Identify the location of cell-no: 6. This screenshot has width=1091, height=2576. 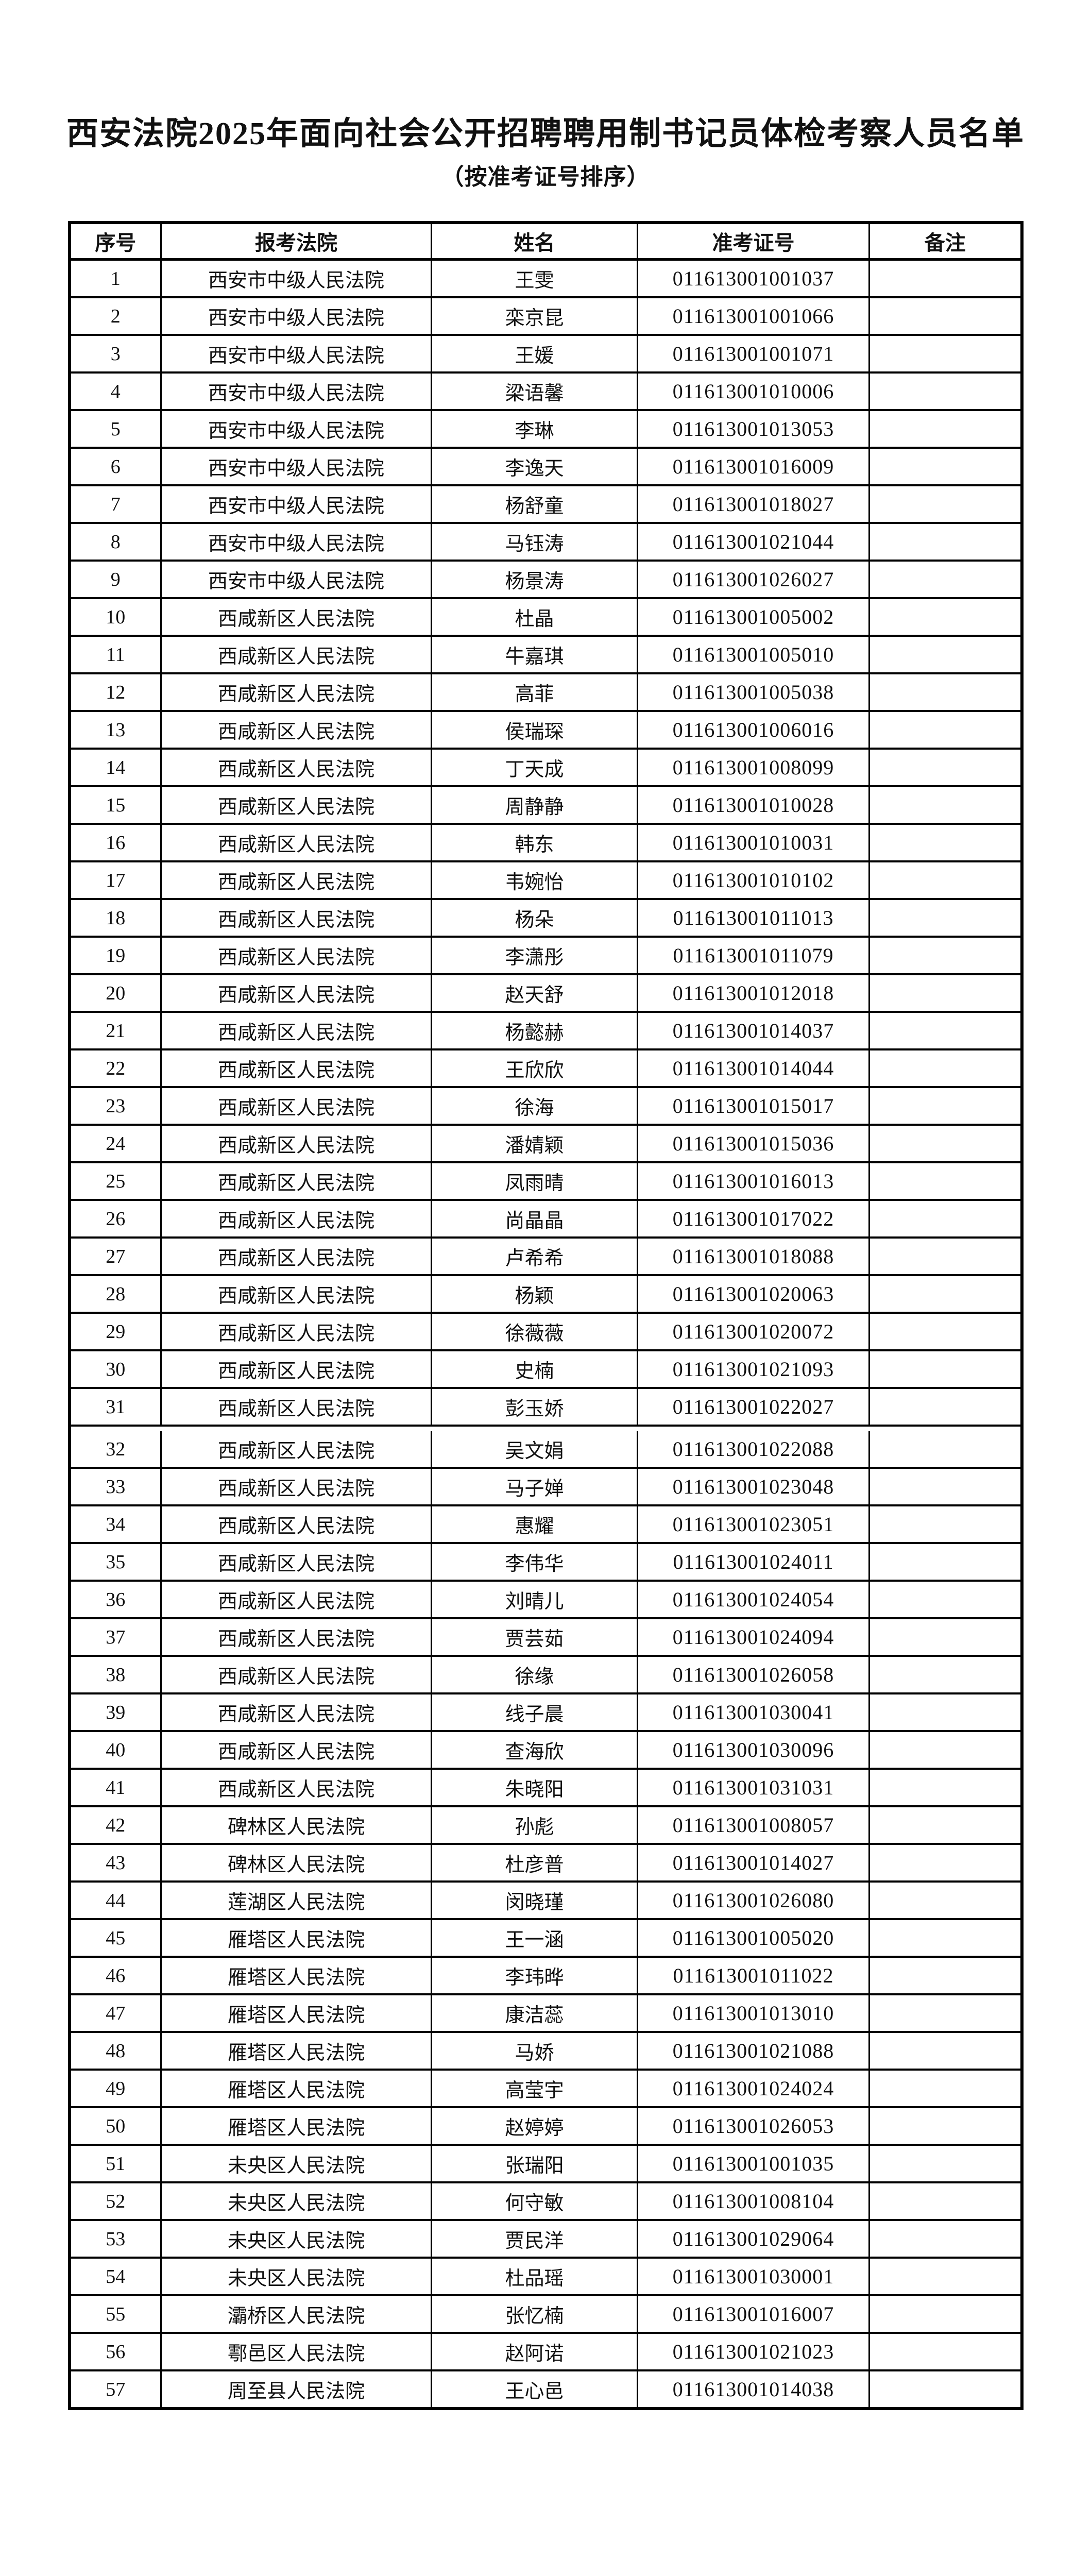
(115, 467).